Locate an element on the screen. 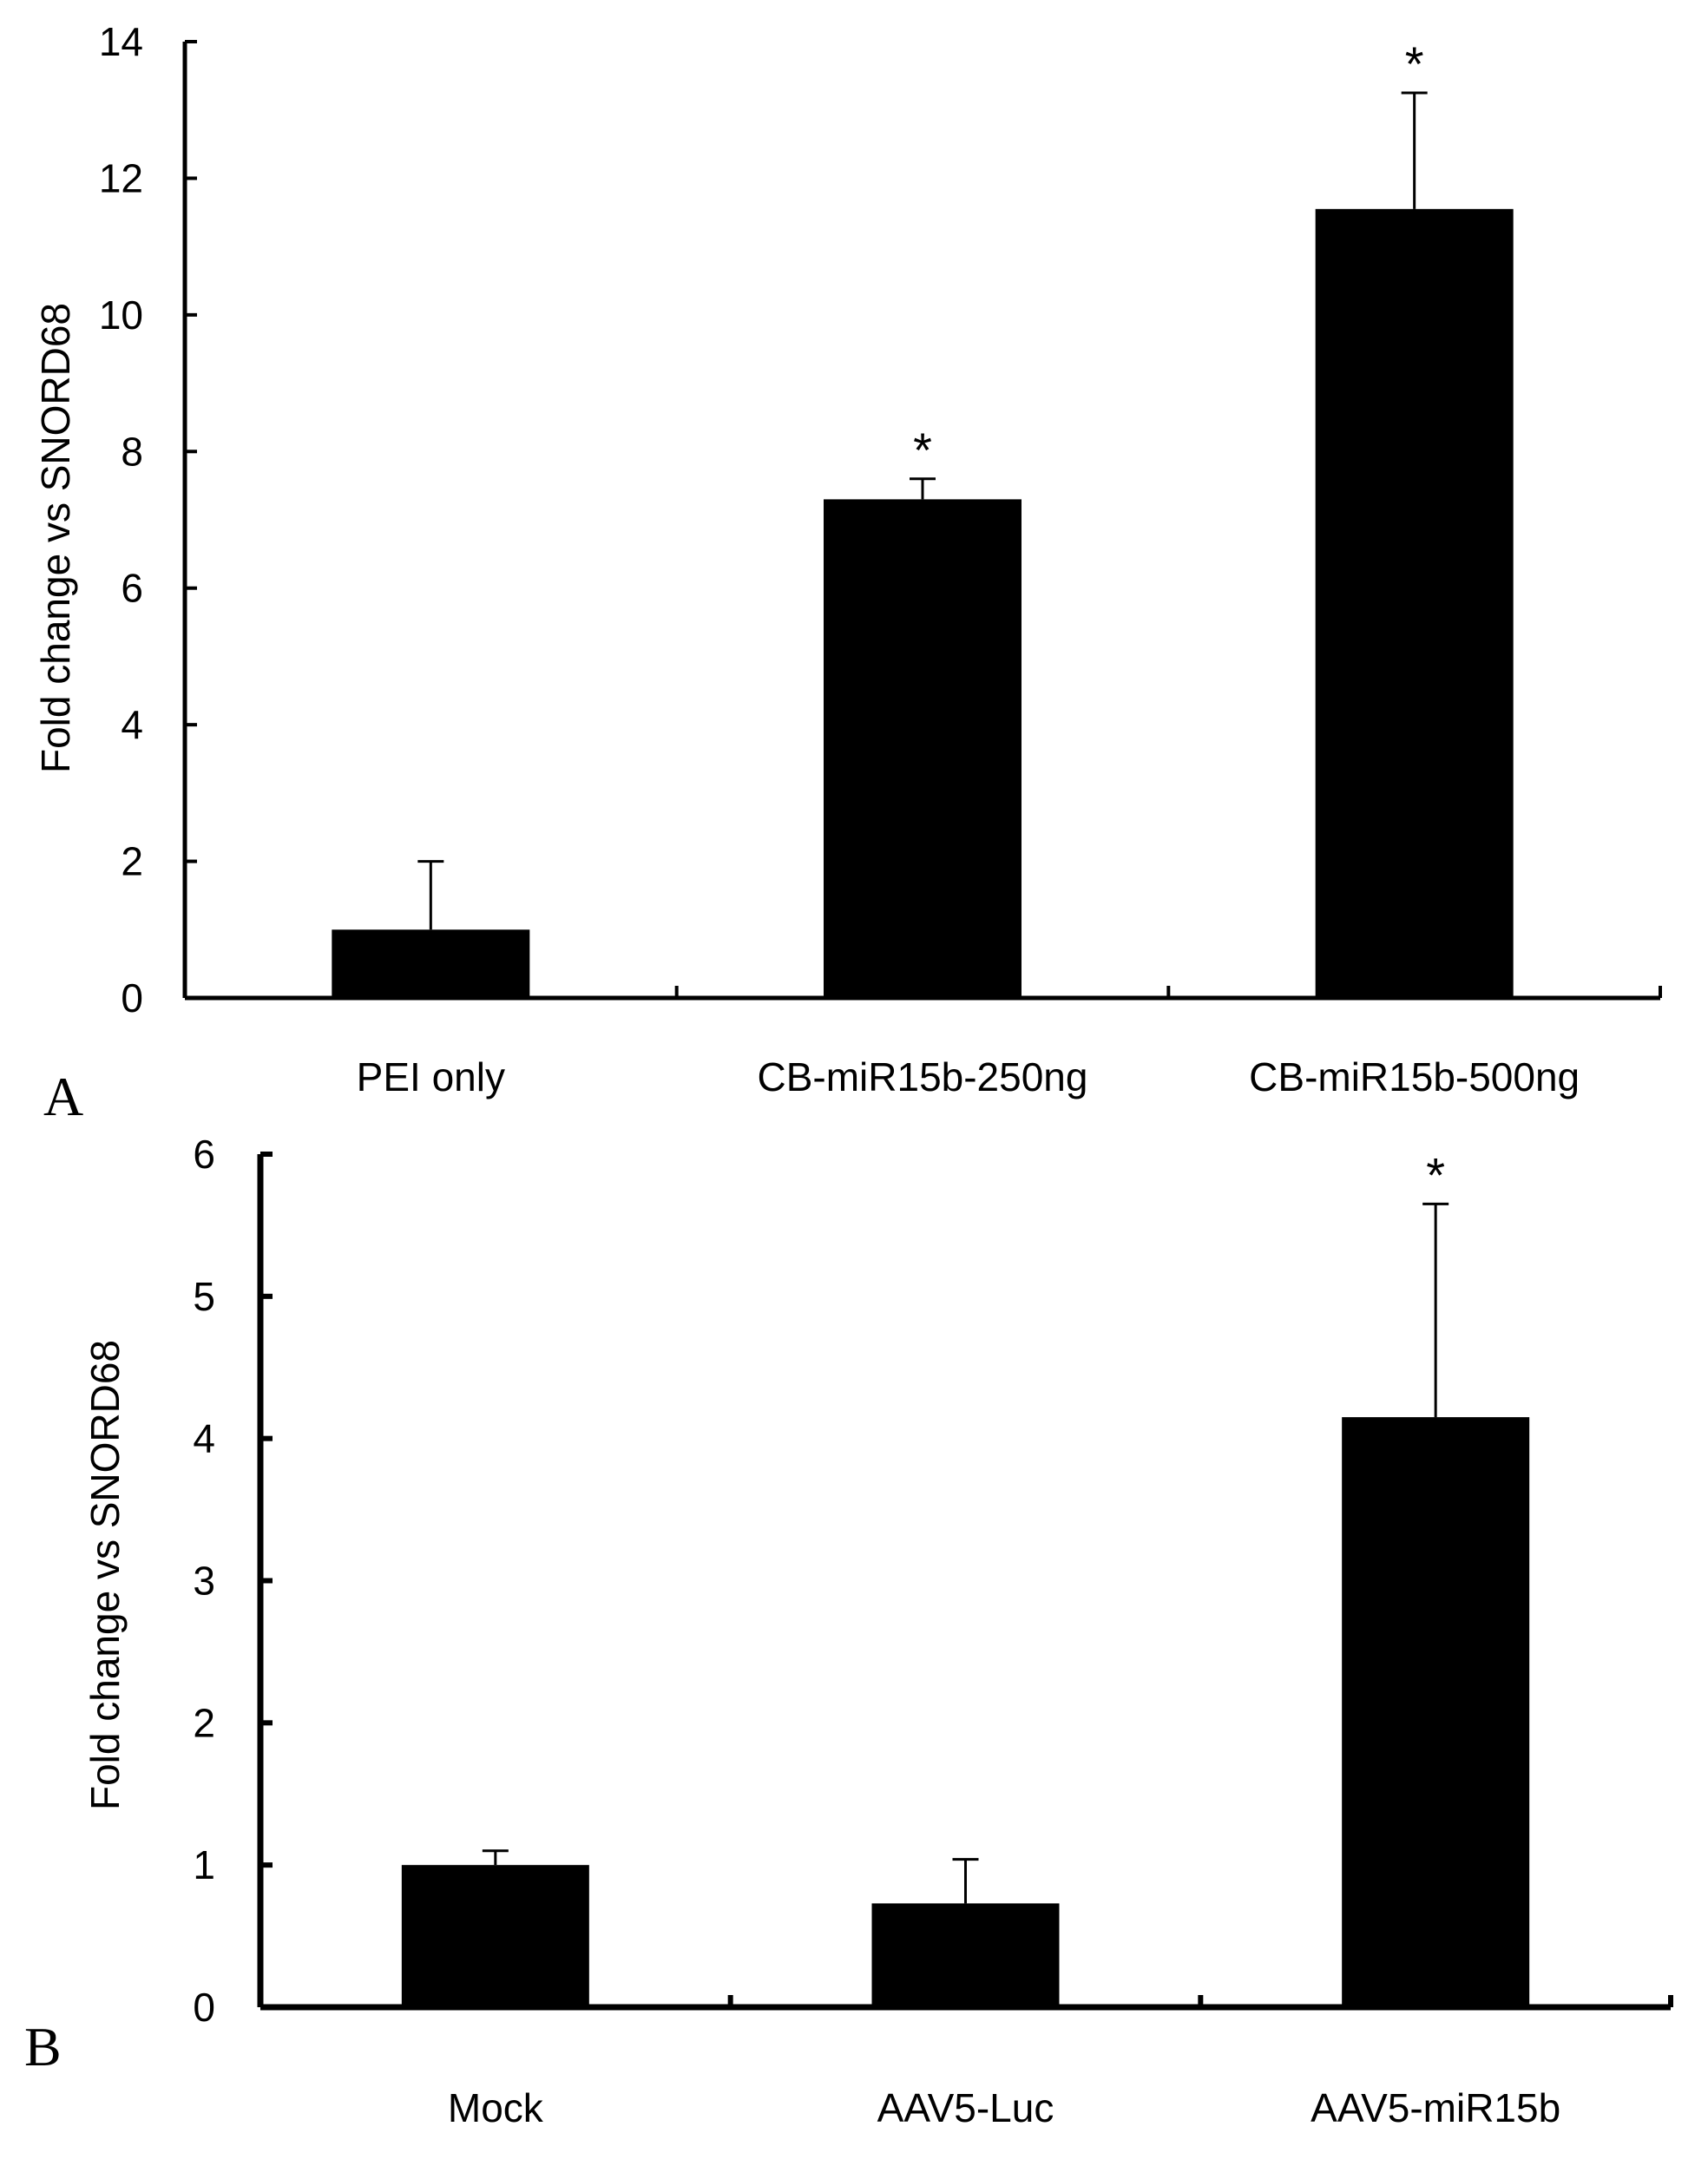 The width and height of the screenshot is (1708, 2166). y-tick-label: 8 is located at coordinates (132, 452).